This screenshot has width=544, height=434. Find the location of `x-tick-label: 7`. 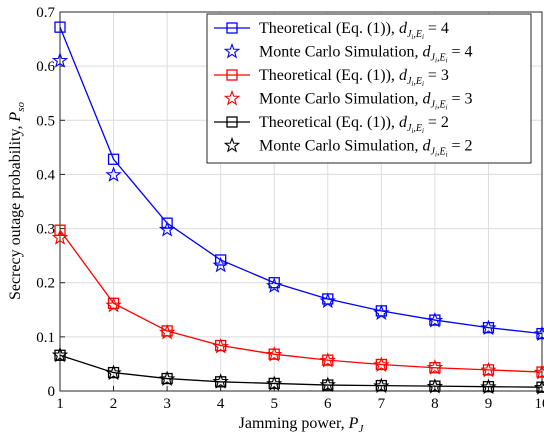

x-tick-label: 7 is located at coordinates (382, 404).